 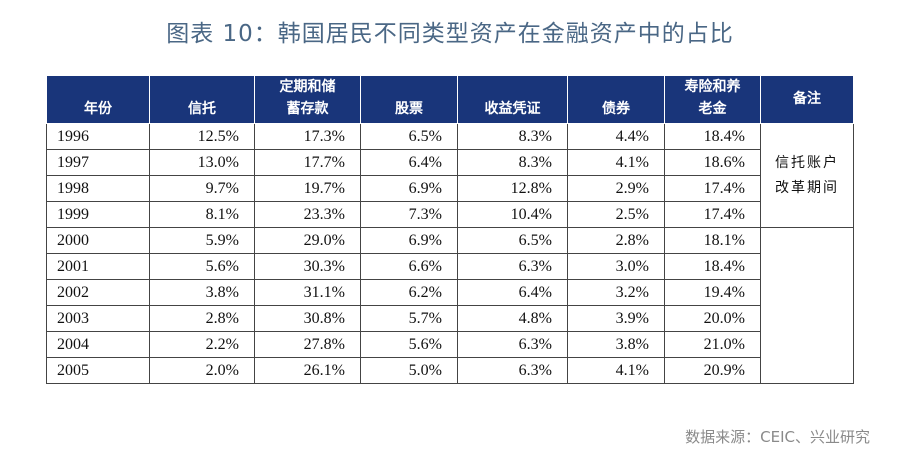 I want to click on table-row: 2005 2.0% 26.1% 5.0% 6.3% 4.1% 20.9%, so click(x=450, y=370).